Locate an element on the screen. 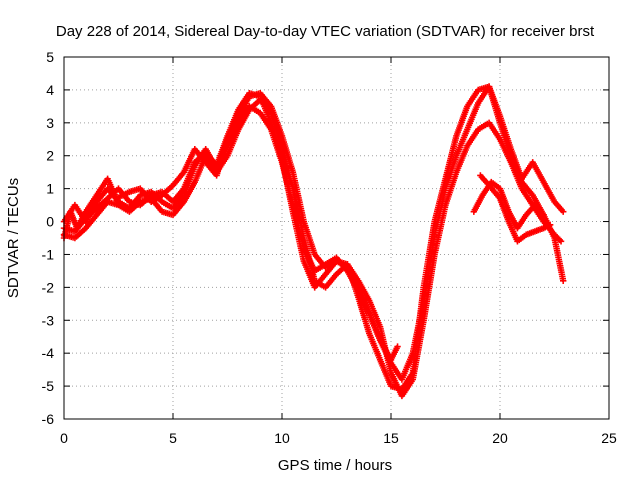  y-tick-label: 4 is located at coordinates (50, 90).